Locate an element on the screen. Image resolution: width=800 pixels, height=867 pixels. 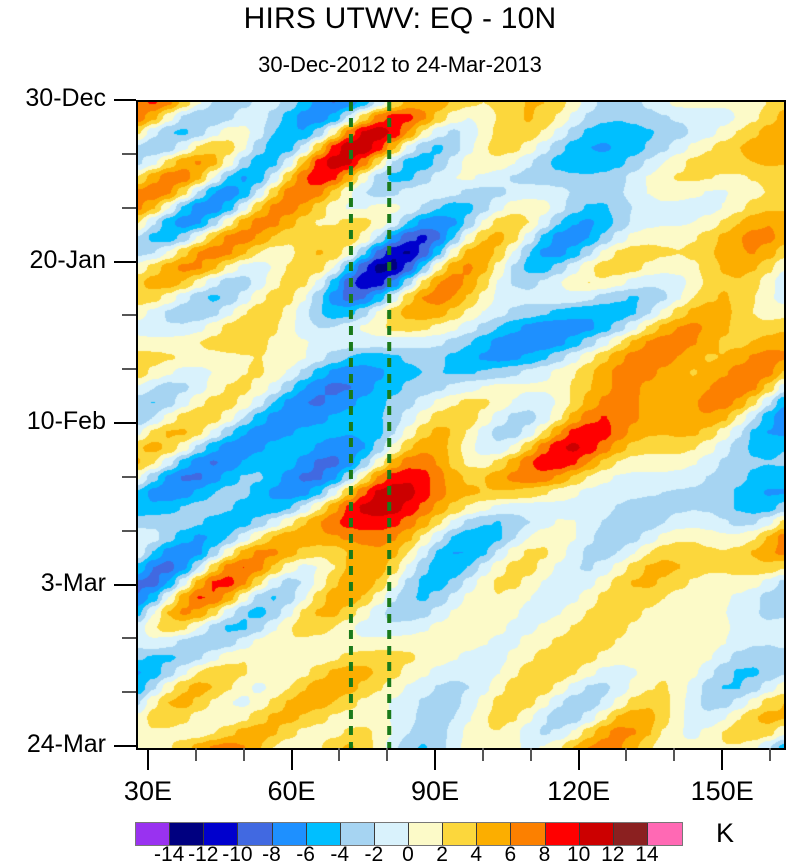
x-tick-label: 120E is located at coordinates (579, 791).